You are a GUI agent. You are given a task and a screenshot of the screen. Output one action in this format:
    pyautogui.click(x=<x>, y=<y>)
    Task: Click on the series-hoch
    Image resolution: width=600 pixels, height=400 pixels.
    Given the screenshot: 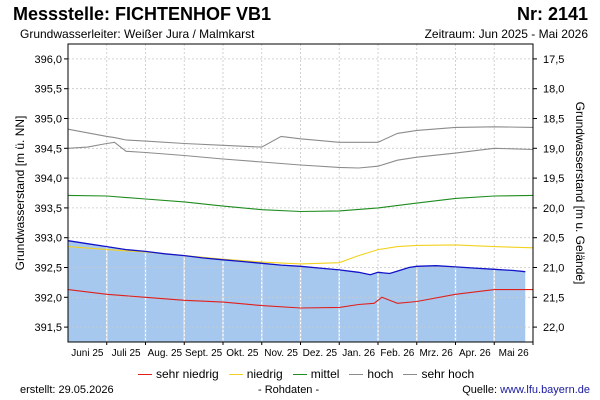 What is the action you would take?
    pyautogui.click(x=300, y=155)
    